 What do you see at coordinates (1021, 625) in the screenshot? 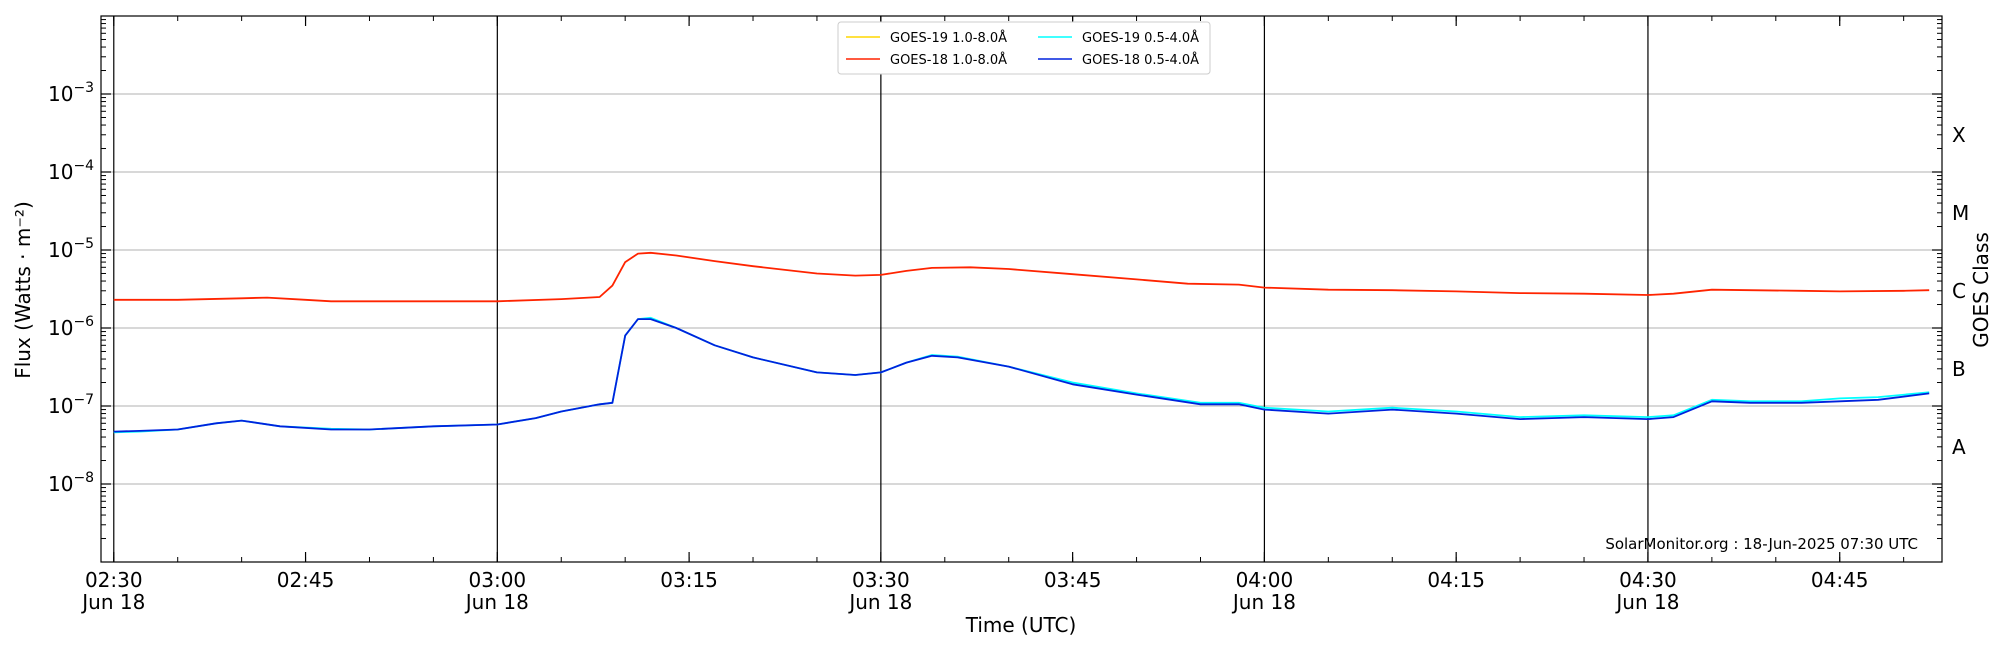
I see `x-axis-label: Time (UTC)` at bounding box center [1021, 625].